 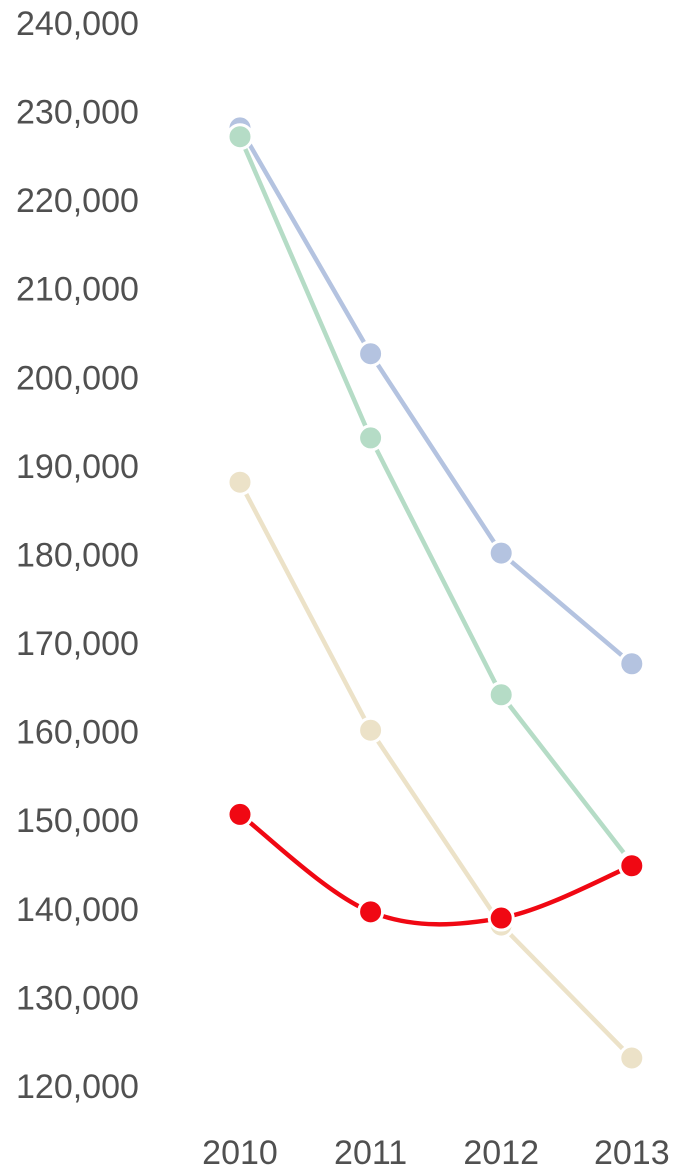 What do you see at coordinates (632, 1152) in the screenshot?
I see `x-tick-label: 2013` at bounding box center [632, 1152].